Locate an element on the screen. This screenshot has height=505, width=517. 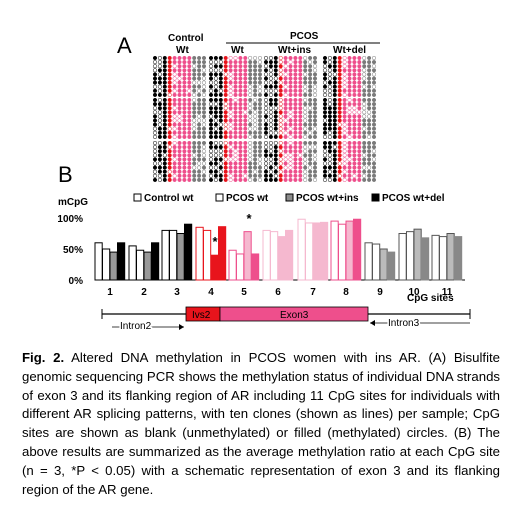
legend-label: PCOS wt+ins is located at coordinates (327, 198).